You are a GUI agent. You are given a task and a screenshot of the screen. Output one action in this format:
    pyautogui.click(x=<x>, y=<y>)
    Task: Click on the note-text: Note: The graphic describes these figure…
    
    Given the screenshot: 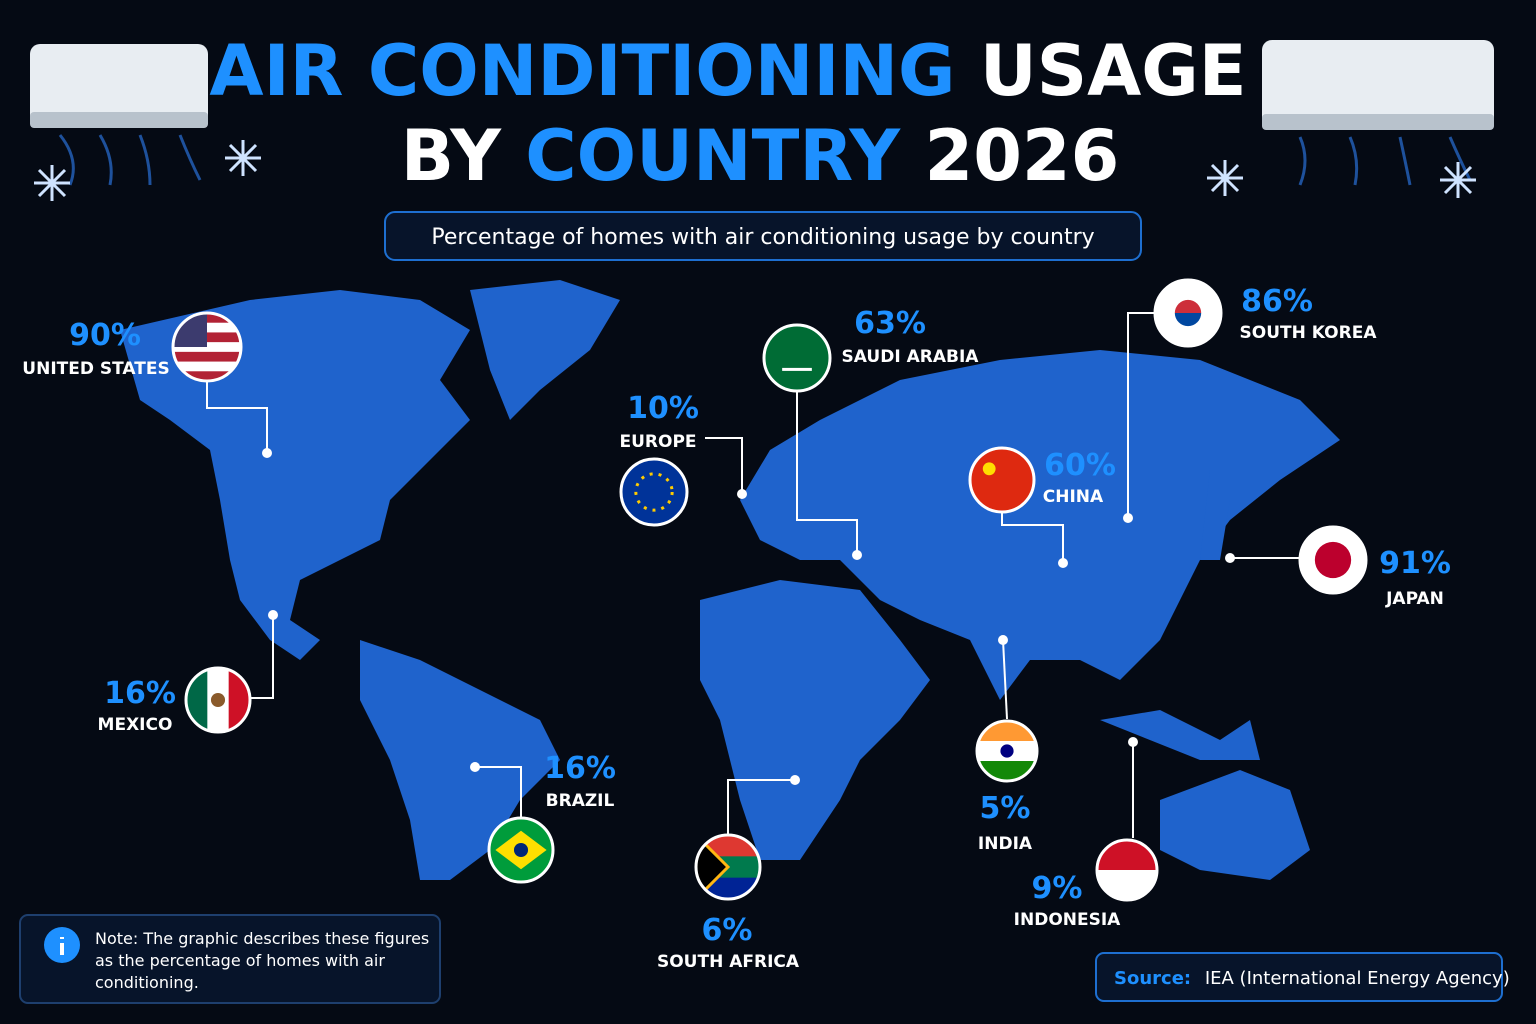 What is the action you would take?
    pyautogui.click(x=262, y=960)
    